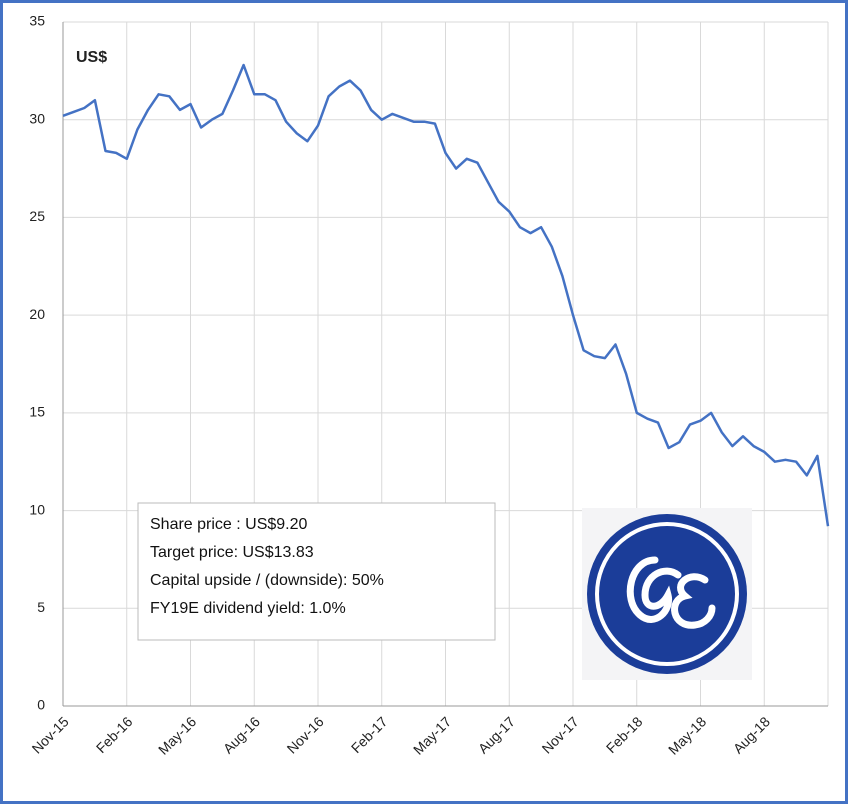 This screenshot has width=848, height=804. Describe the element at coordinates (41, 705) in the screenshot. I see `y-tick-label: 0` at that location.